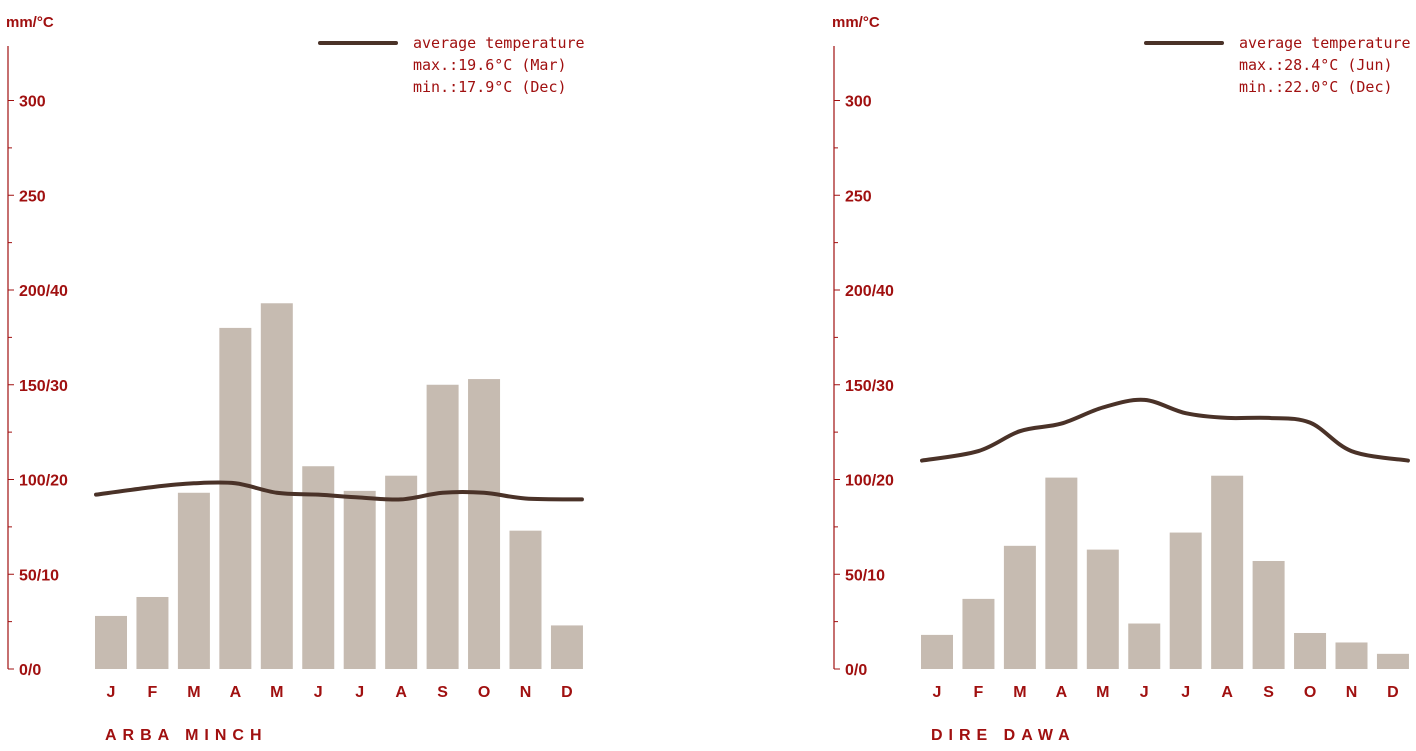 The height and width of the screenshot is (751, 1416). What do you see at coordinates (1316, 65) in the screenshot?
I see `legend-max: max.:28.4°C (Jun)` at bounding box center [1316, 65].